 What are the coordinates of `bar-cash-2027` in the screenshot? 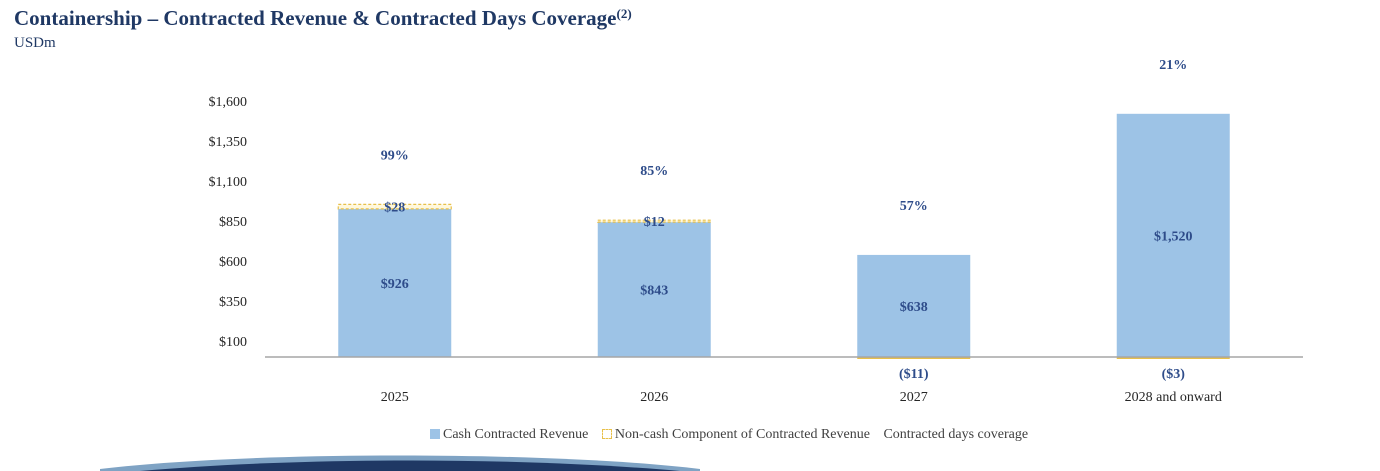 It's located at (914, 305).